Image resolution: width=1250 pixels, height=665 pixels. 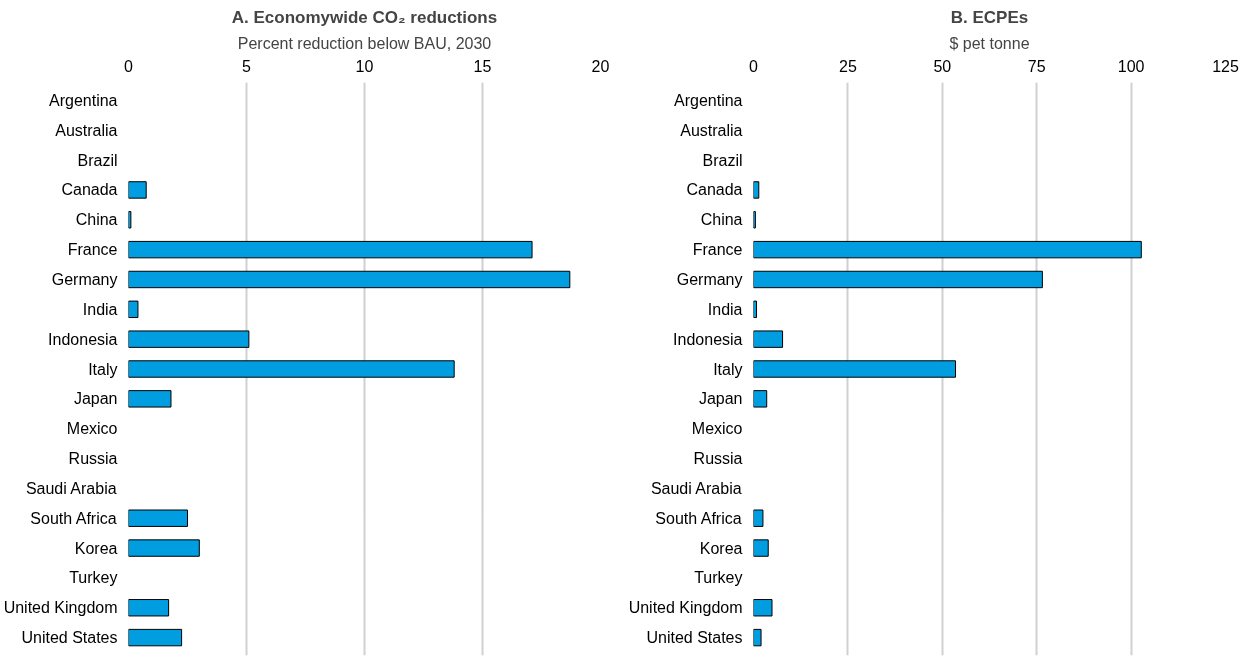 What do you see at coordinates (364, 66) in the screenshot?
I see `x-tick-label: 10` at bounding box center [364, 66].